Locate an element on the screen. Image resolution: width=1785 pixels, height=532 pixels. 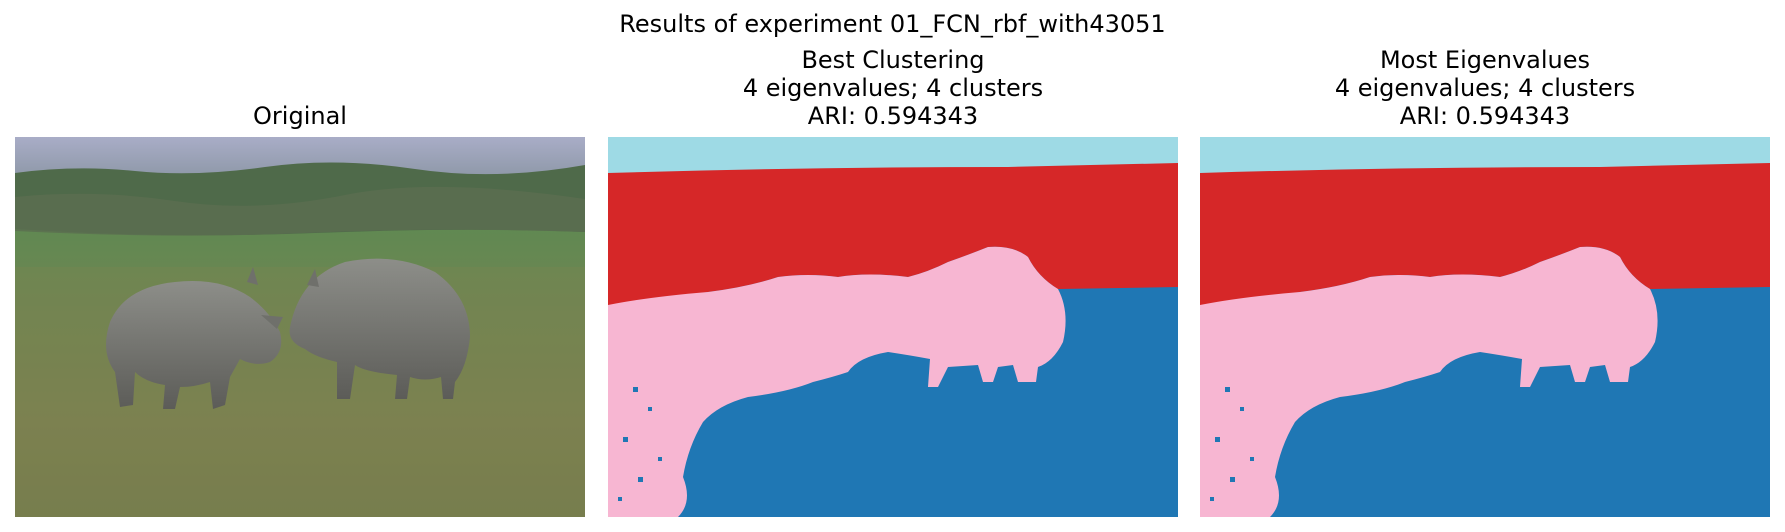
panel-title-line: Best Clustering is located at coordinates (893, 60).